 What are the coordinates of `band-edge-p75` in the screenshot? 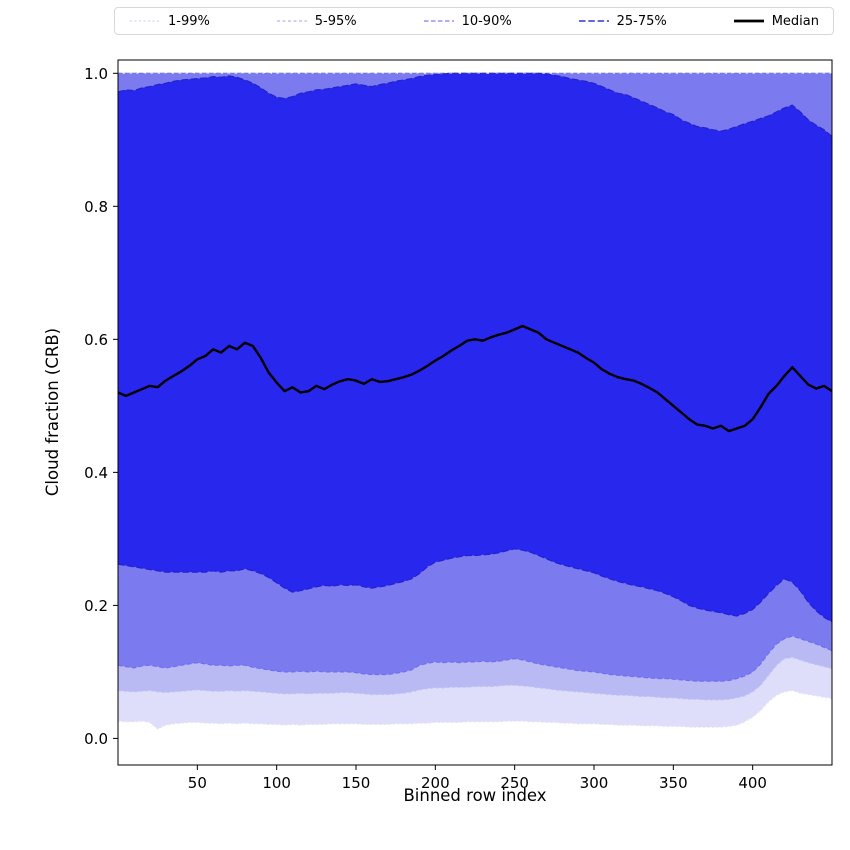 It's located at (475, 104).